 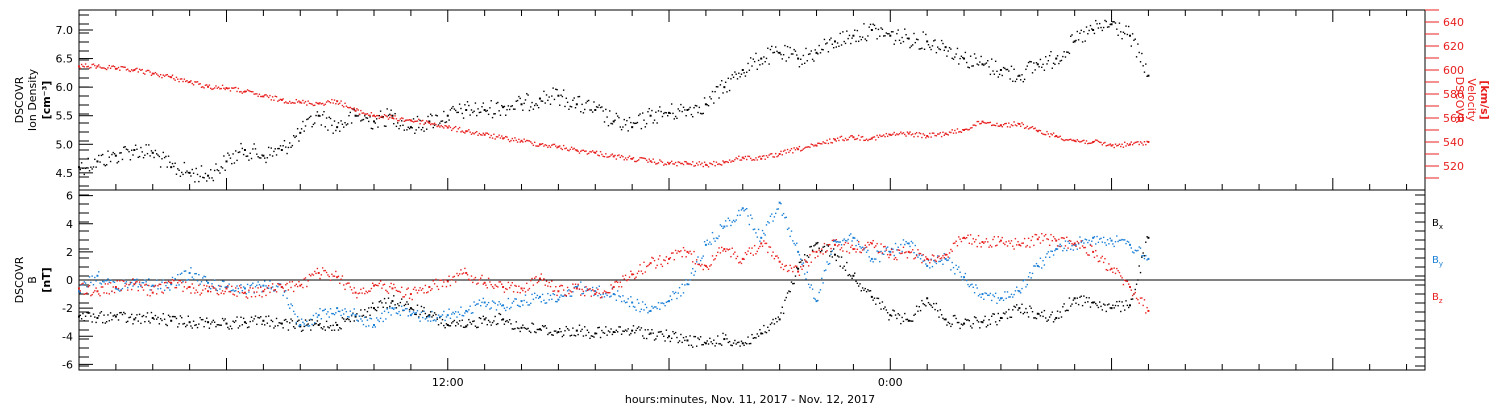 I want to click on legend: Bx By Bz, so click(x=1437, y=261).